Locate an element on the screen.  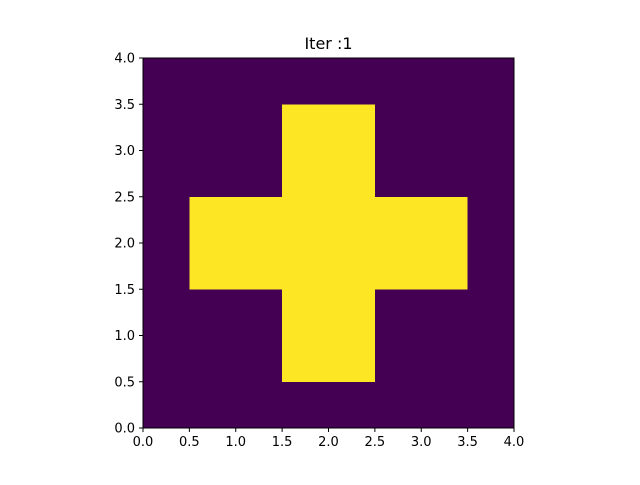
x-tick-label-1: 0.5 is located at coordinates (189, 442).